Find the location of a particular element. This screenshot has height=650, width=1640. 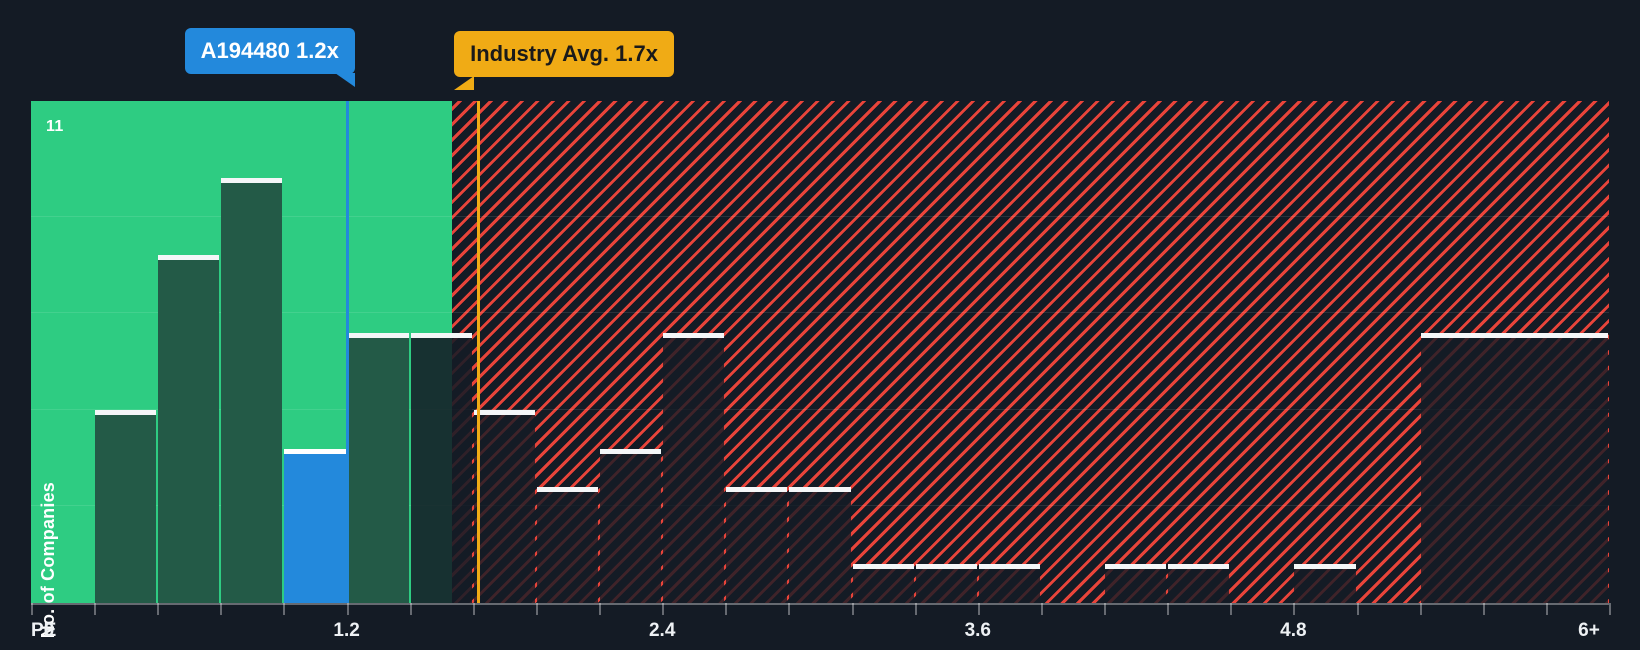

industry-avg-callout-label: Industry Avg. 1.7x is located at coordinates (564, 53).